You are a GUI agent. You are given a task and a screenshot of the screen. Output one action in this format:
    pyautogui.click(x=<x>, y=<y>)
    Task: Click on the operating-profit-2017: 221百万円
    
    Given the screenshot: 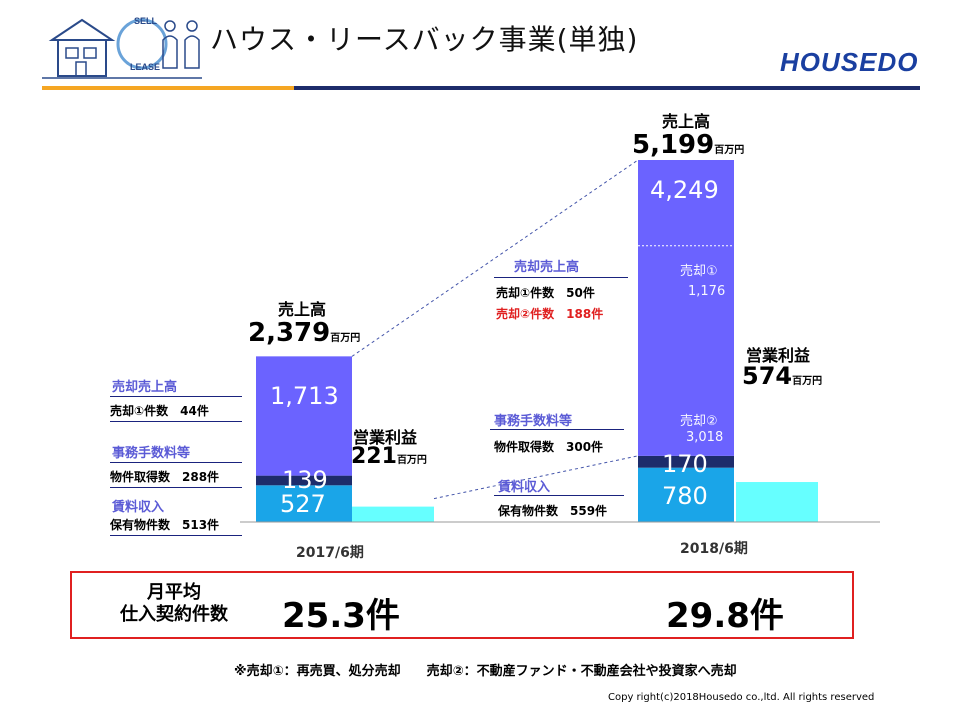 What is the action you would take?
    pyautogui.click(x=389, y=456)
    